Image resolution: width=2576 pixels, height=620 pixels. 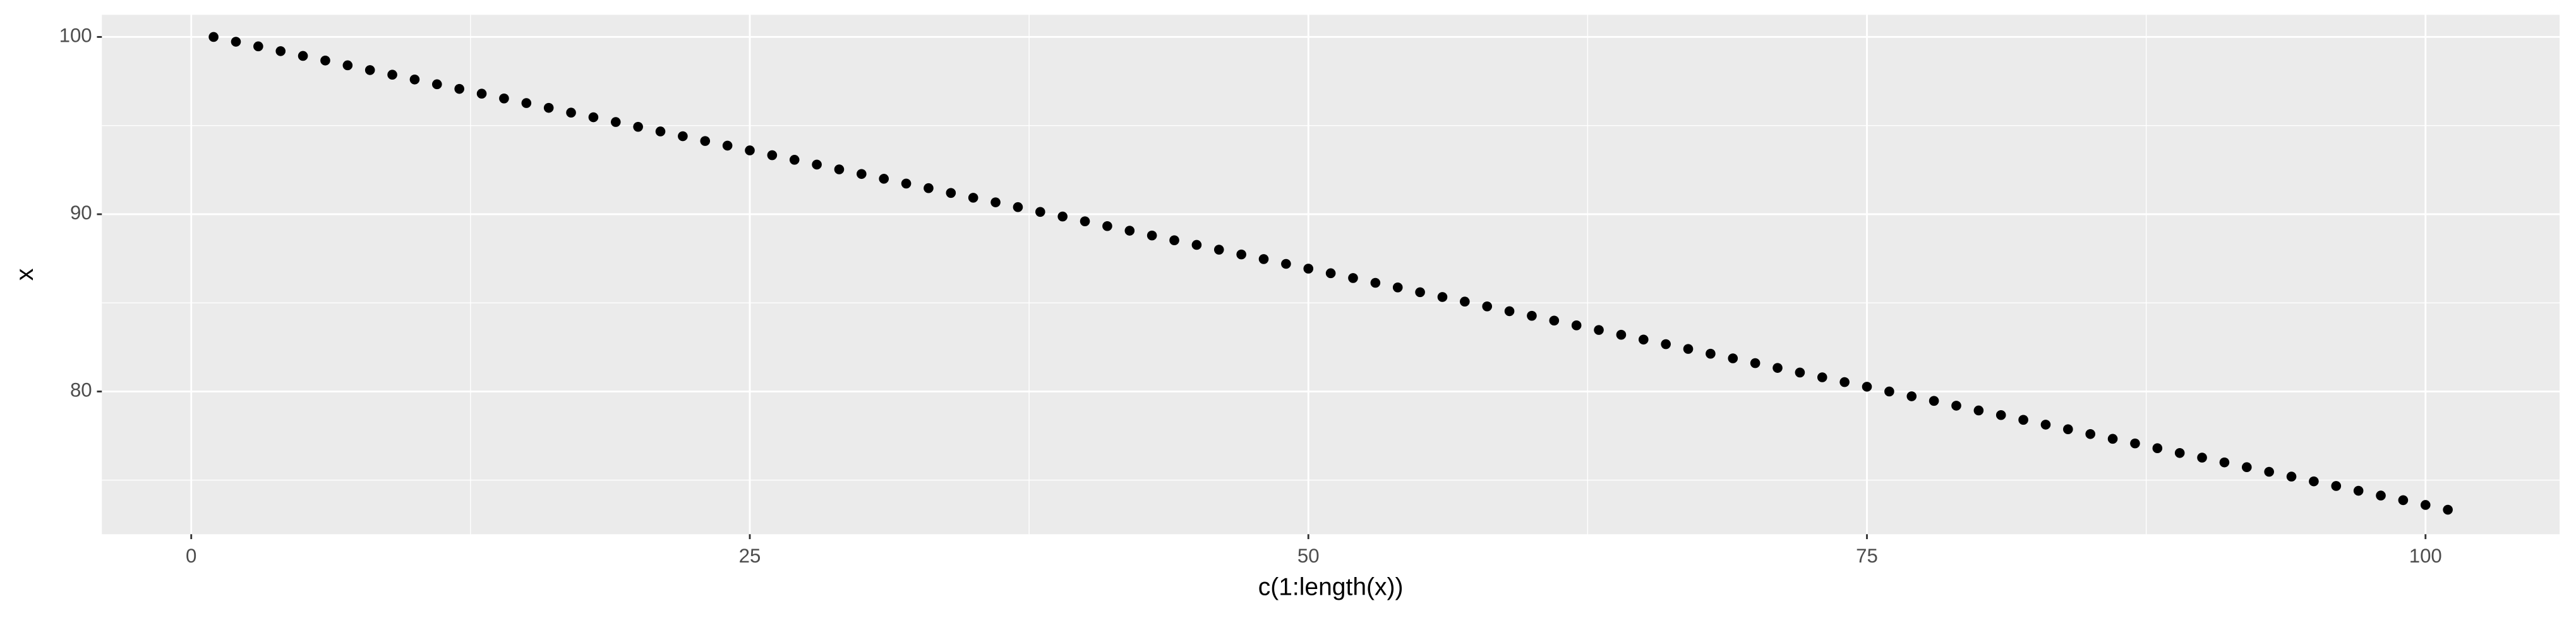 I want to click on x-tick-label: 100, so click(x=2425, y=556).